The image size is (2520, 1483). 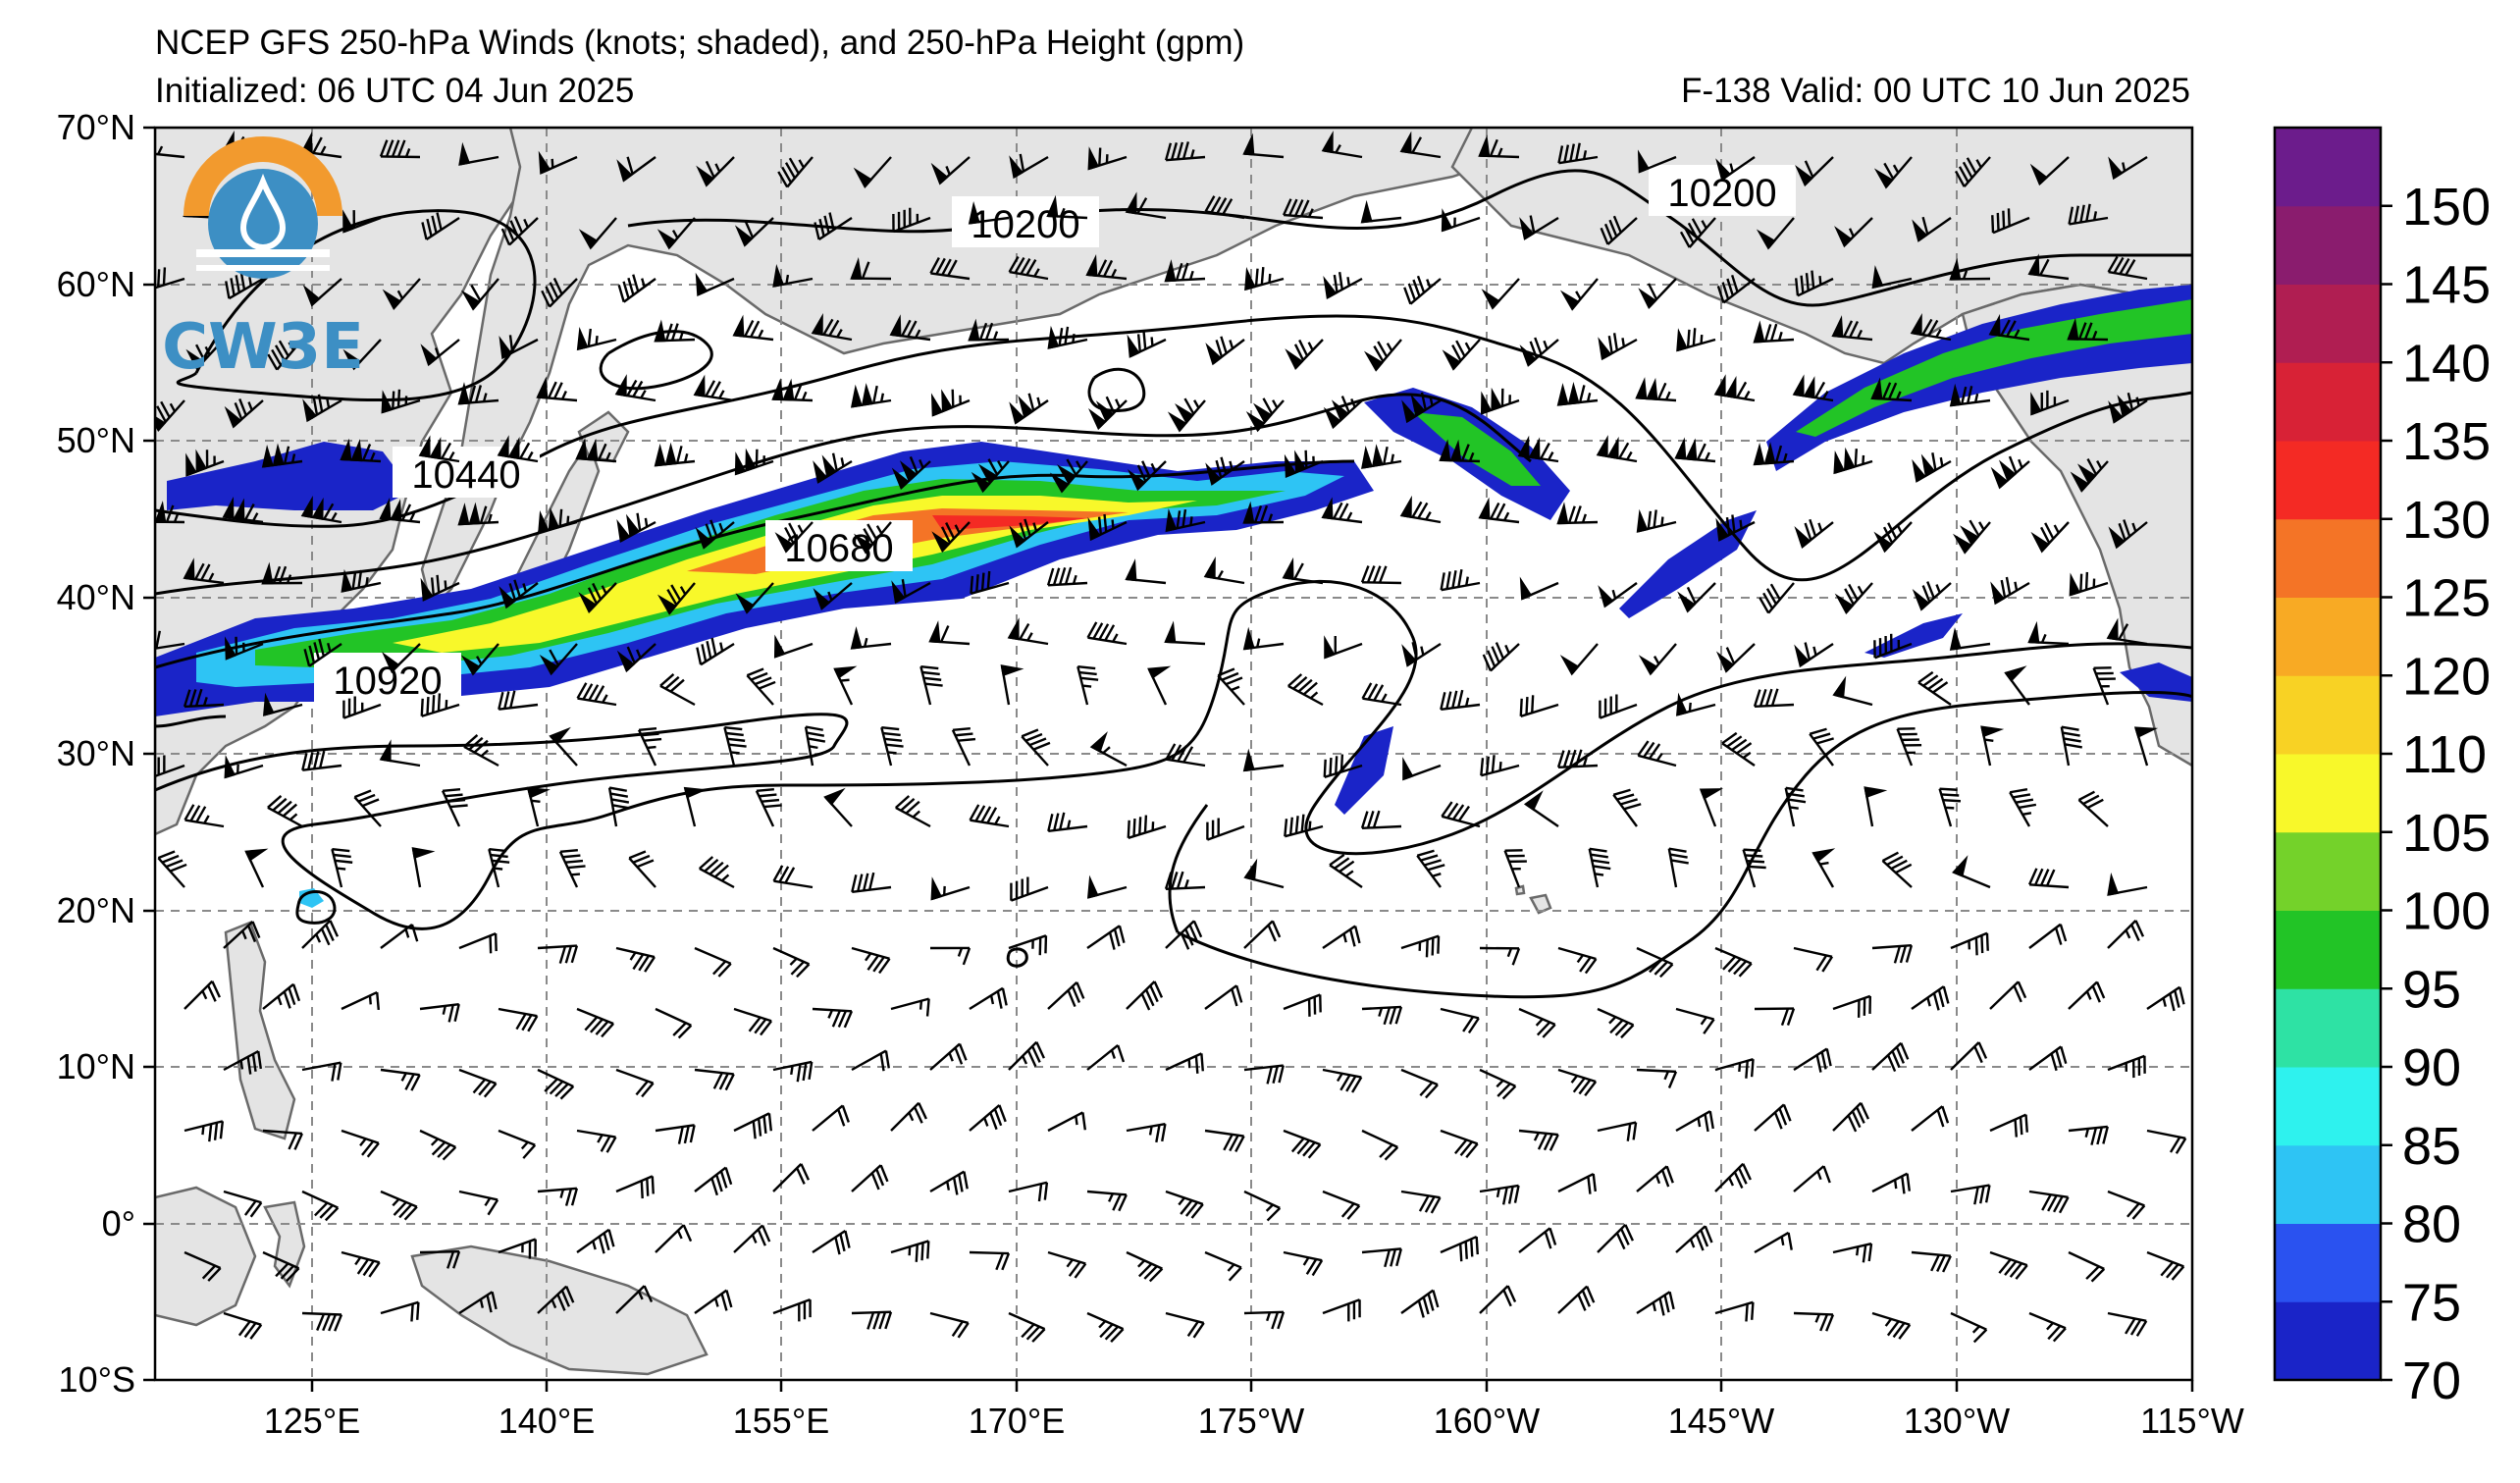 I want to click on colorbar-label: 105, so click(x=2446, y=834).